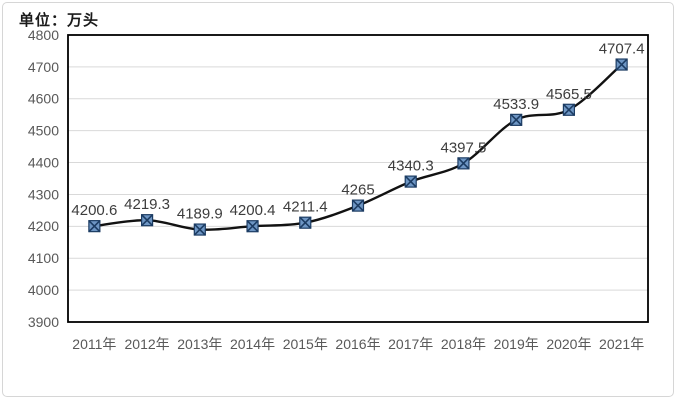 This screenshot has height=401, width=678. What do you see at coordinates (568, 344) in the screenshot?
I see `x-tick-label: 2020年` at bounding box center [568, 344].